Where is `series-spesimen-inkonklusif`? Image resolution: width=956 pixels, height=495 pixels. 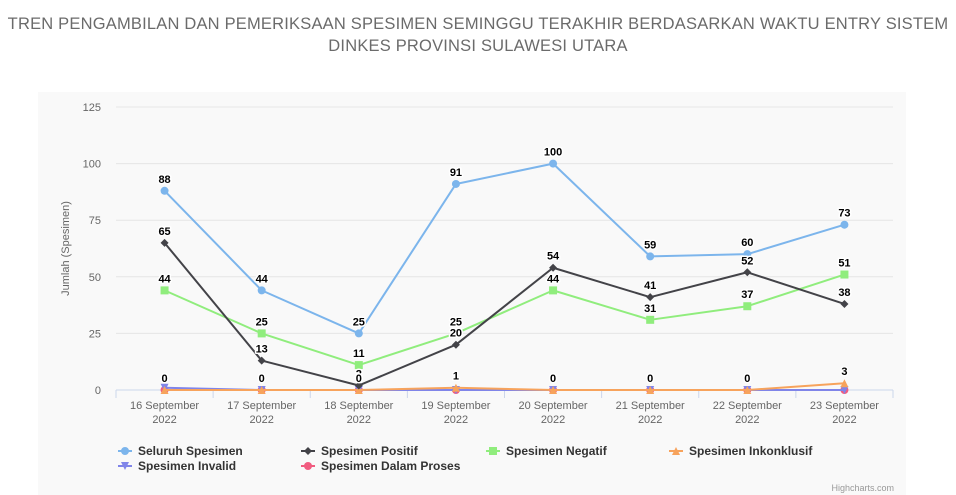
series-spesimen-inkonklusif is located at coordinates (504, 386).